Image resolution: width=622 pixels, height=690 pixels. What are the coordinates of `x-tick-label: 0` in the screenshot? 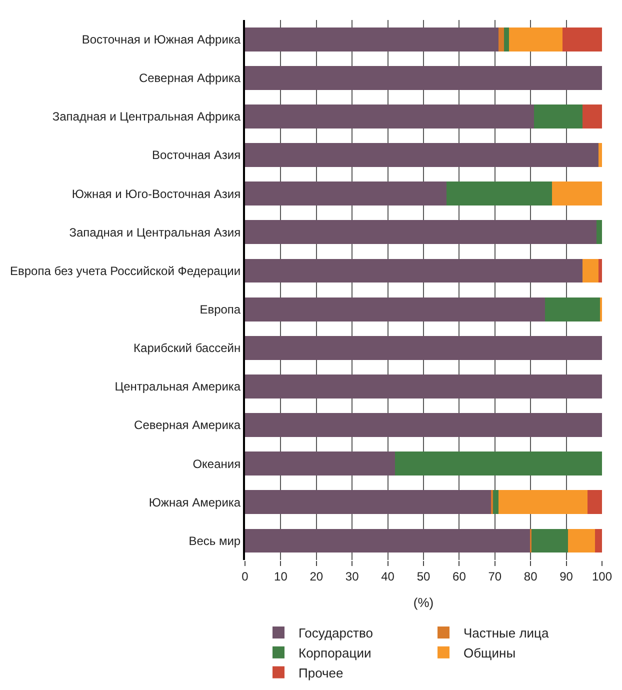 It's located at (245, 576).